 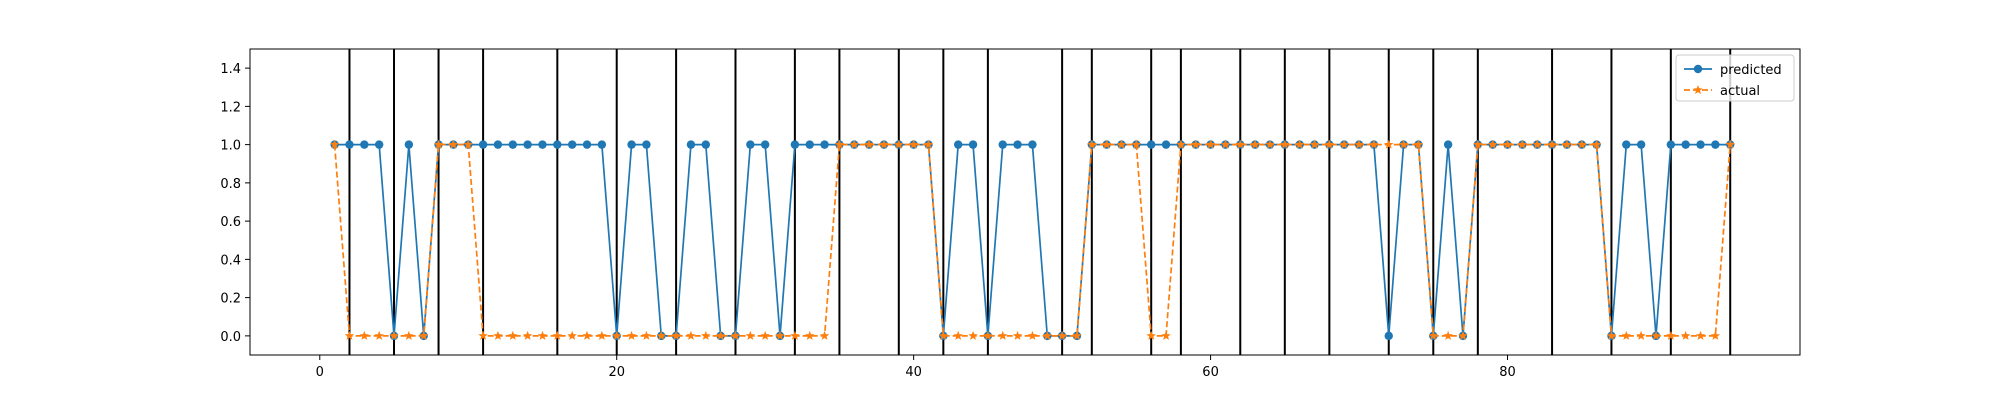 What do you see at coordinates (230, 146) in the screenshot?
I see `y-tick-label: 1.0` at bounding box center [230, 146].